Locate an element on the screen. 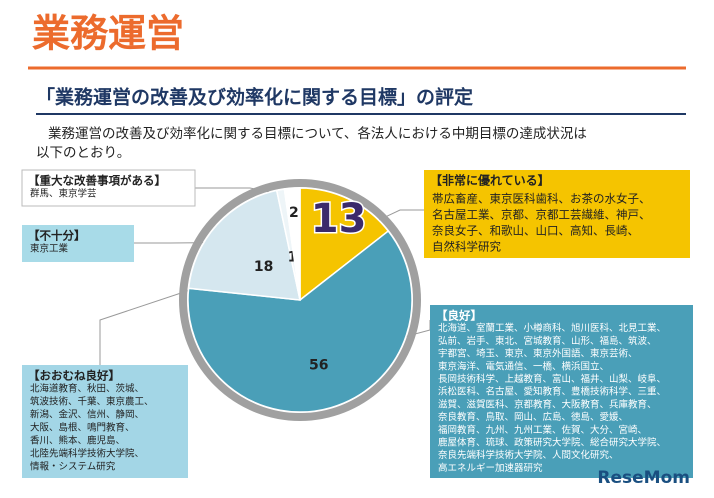  value-label: 2 is located at coordinates (294, 213).